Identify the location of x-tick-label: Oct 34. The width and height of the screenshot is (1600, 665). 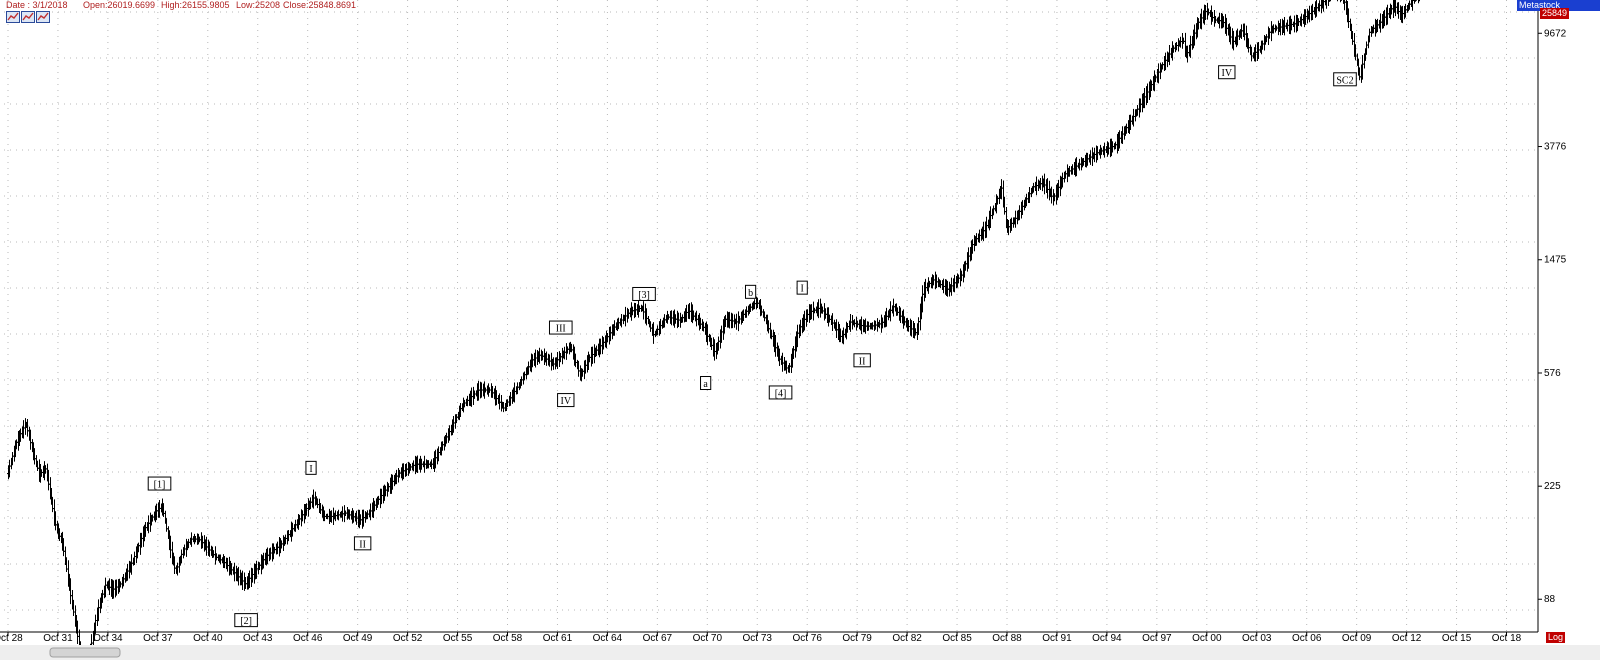
(108, 638).